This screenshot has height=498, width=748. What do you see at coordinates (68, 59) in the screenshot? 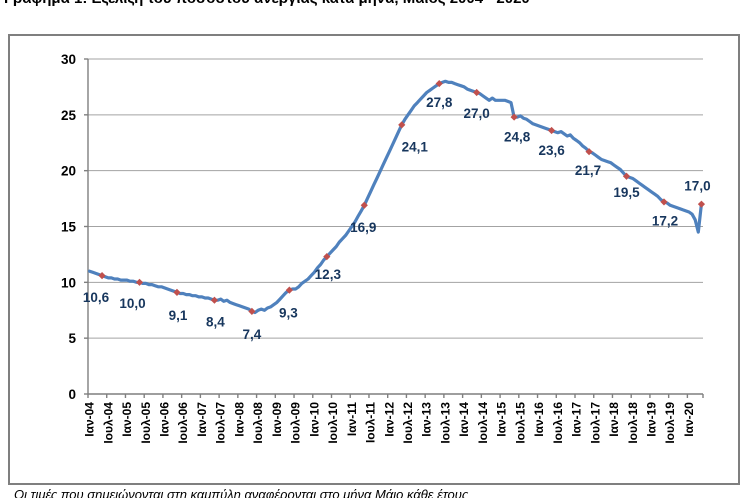
I see `y-tick-label: 30` at bounding box center [68, 59].